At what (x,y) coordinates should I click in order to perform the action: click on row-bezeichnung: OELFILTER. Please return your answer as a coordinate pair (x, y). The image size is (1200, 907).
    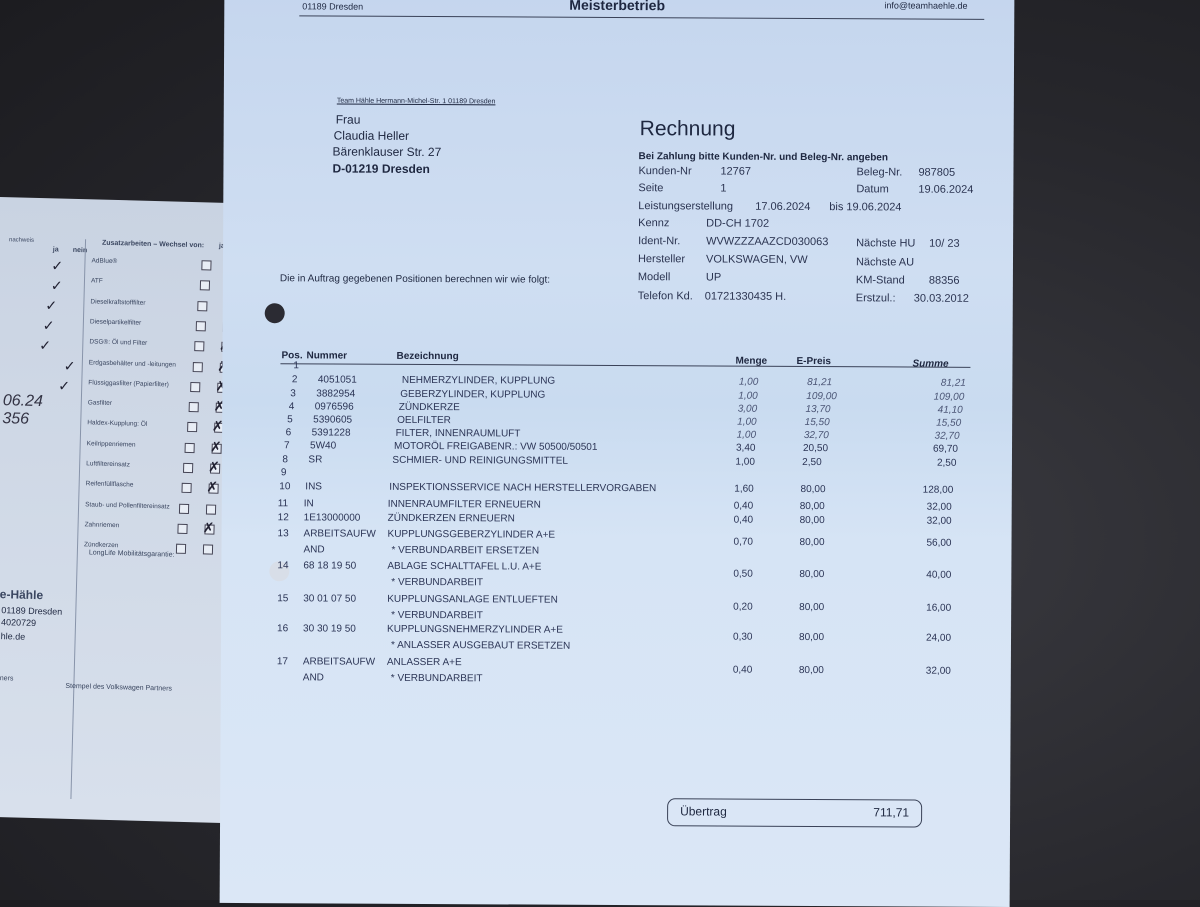
    Looking at the image, I should click on (424, 420).